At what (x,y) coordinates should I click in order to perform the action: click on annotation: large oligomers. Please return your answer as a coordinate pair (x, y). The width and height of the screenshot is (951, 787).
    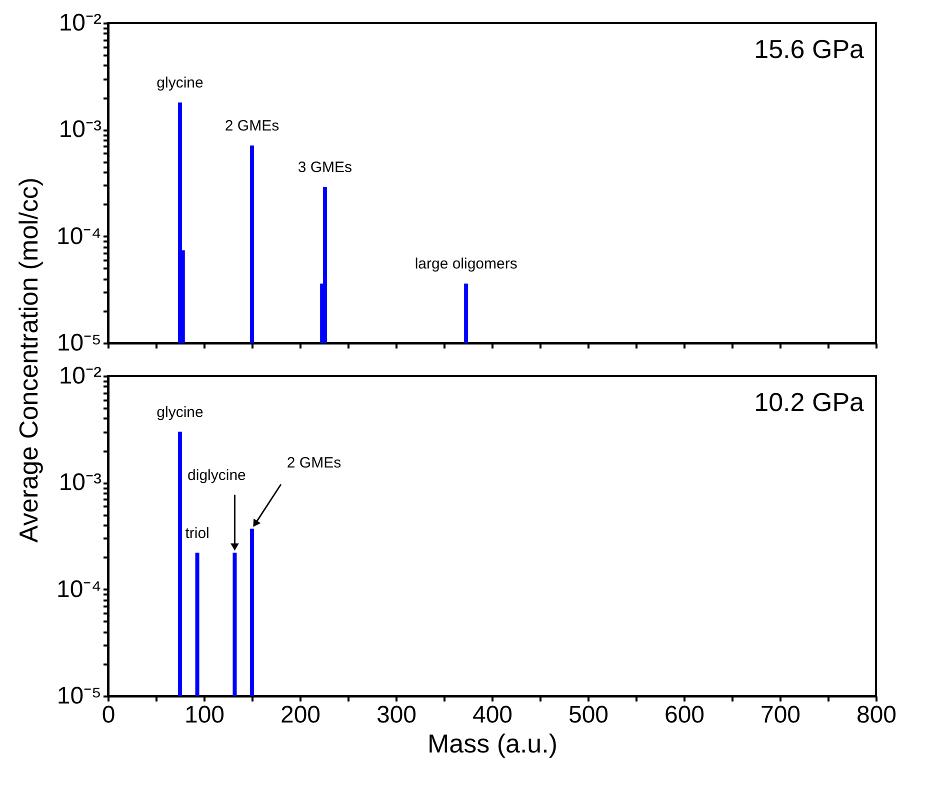
    Looking at the image, I should click on (466, 264).